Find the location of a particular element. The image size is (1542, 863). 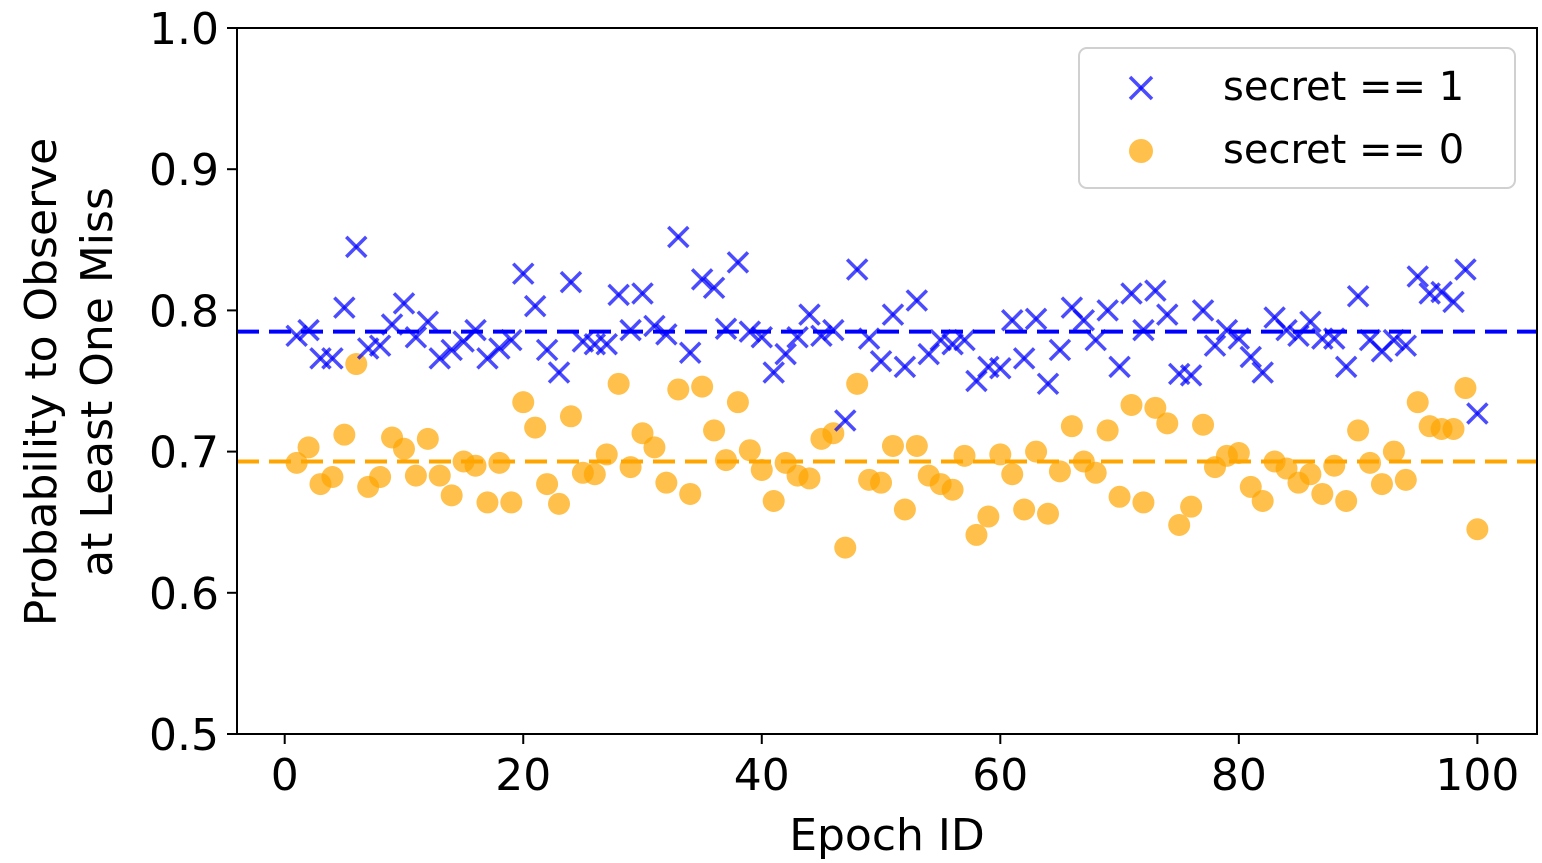

y-tick-label: 1.0 is located at coordinates (184, 29).